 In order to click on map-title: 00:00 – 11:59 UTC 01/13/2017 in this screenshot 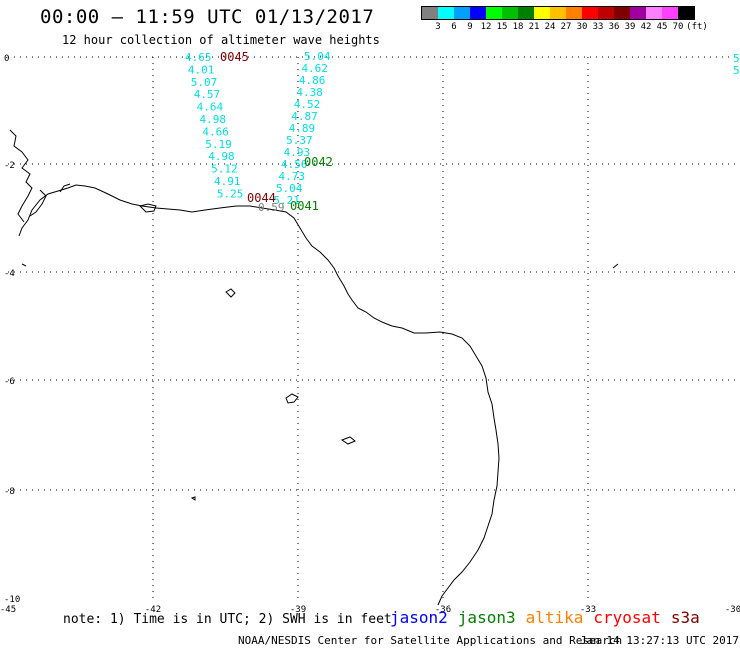, I will do `click(207, 17)`.